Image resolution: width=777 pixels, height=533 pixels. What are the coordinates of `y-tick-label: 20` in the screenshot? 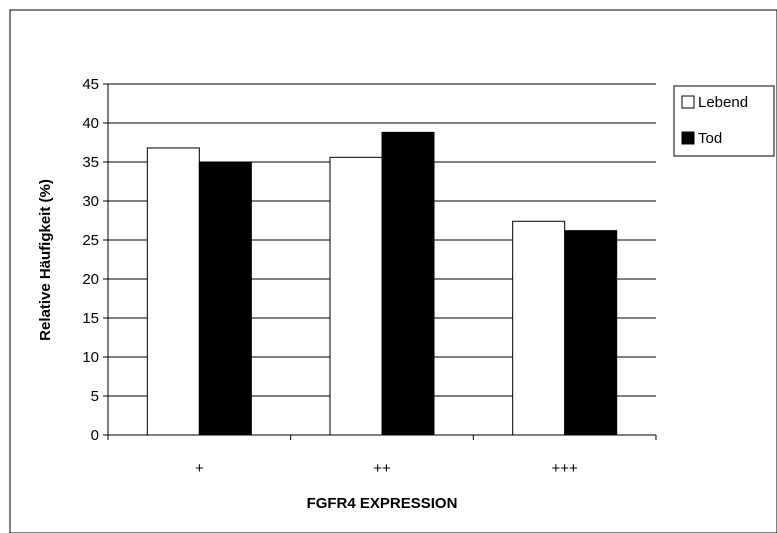 It's located at (90, 279).